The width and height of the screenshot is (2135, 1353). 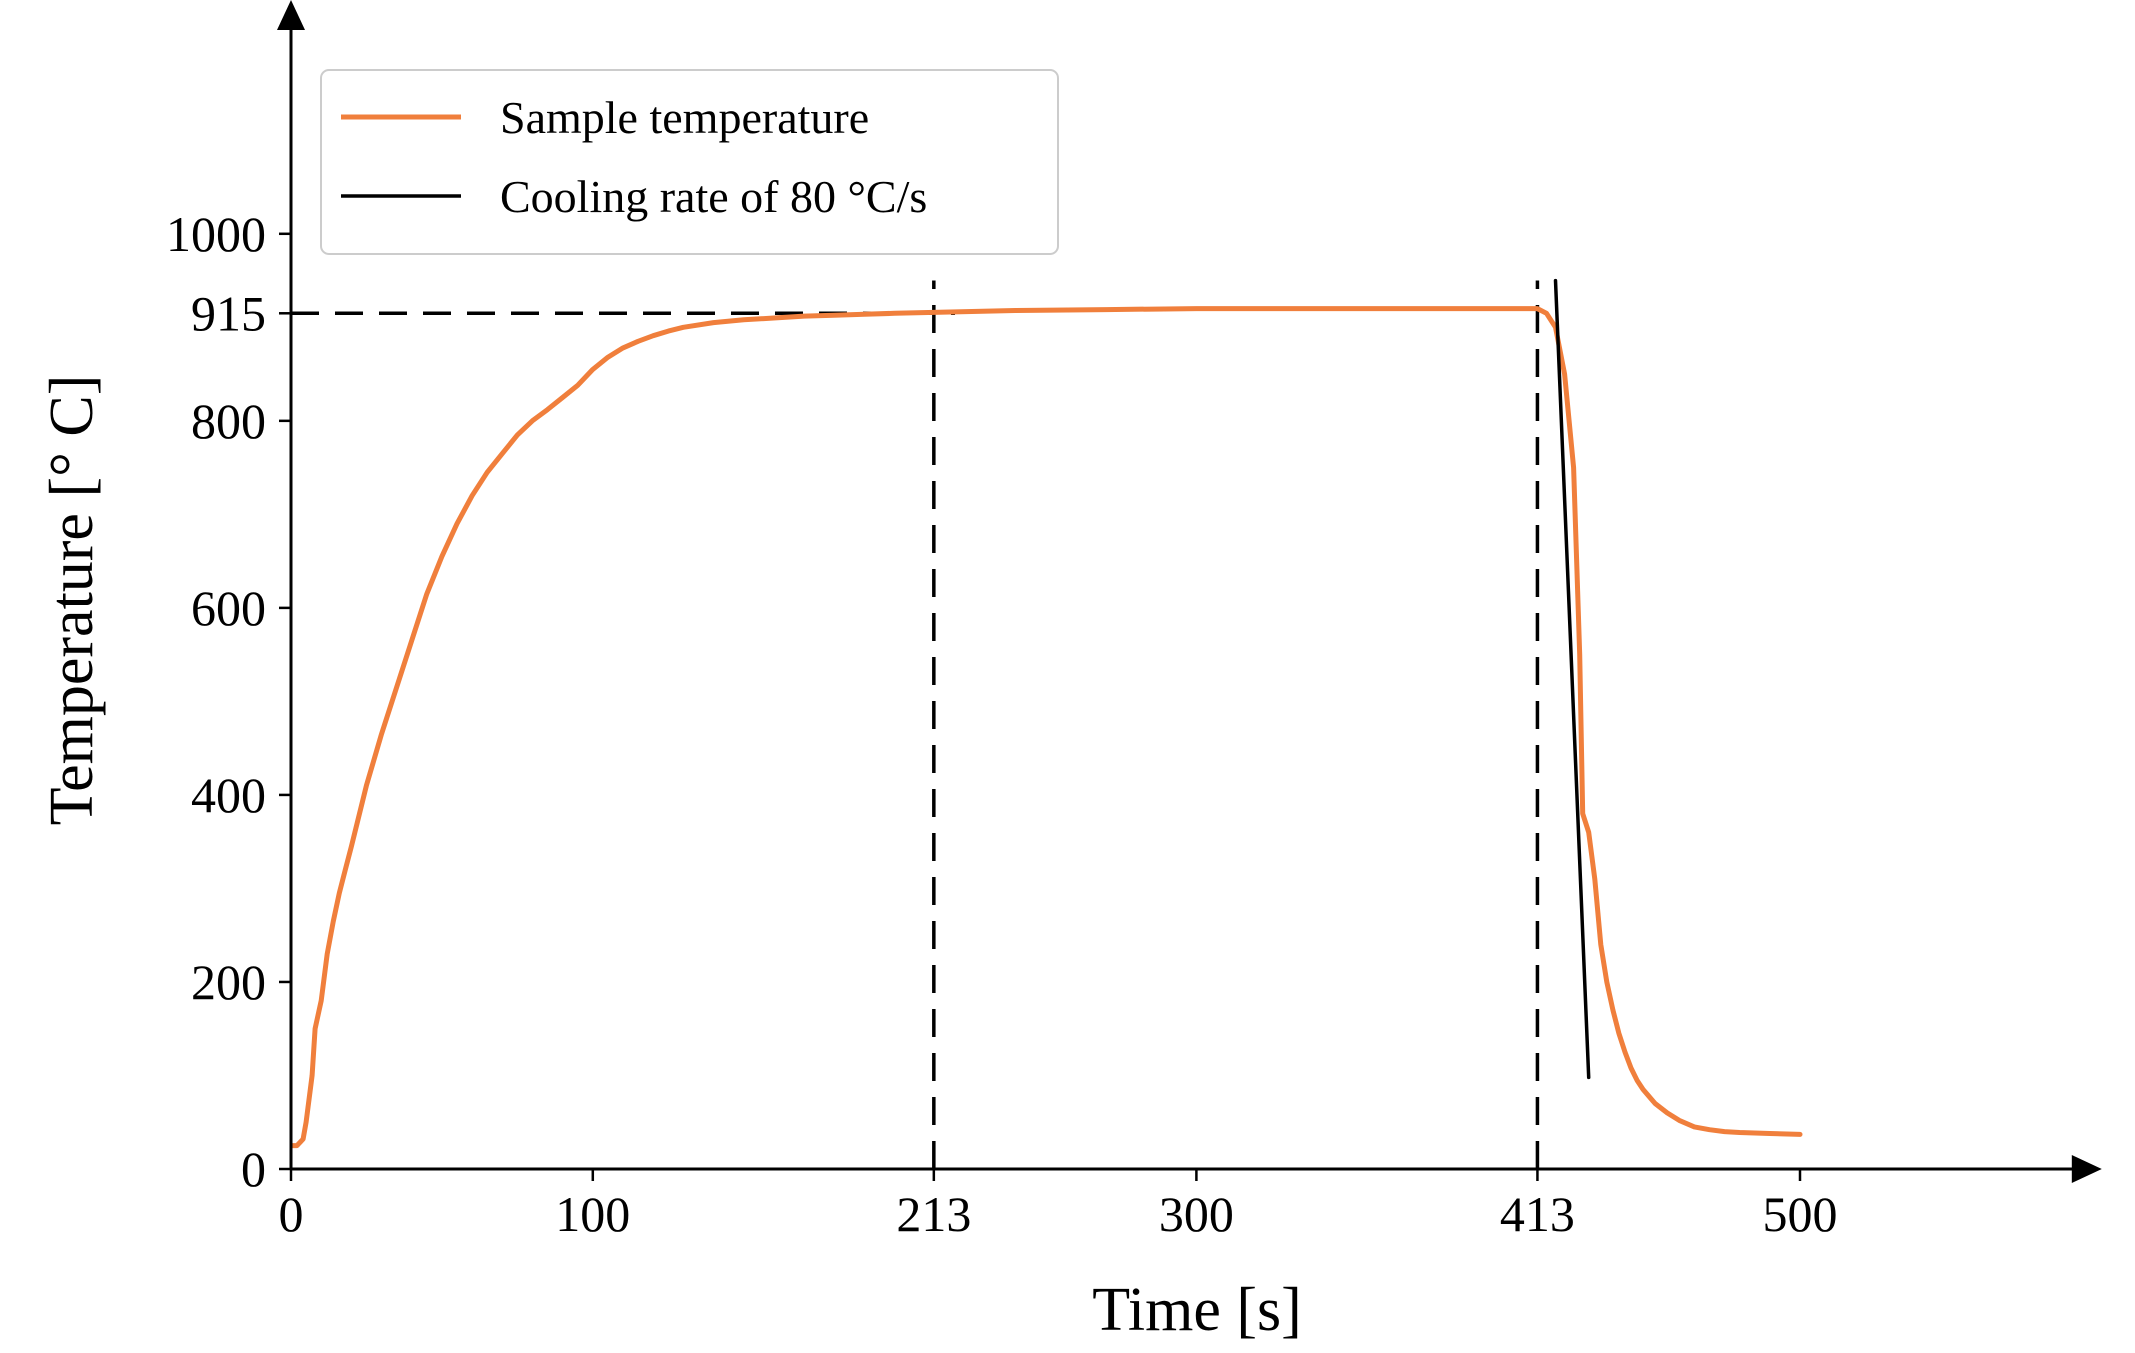 I want to click on y-axis-arrow, so click(x=291, y=15).